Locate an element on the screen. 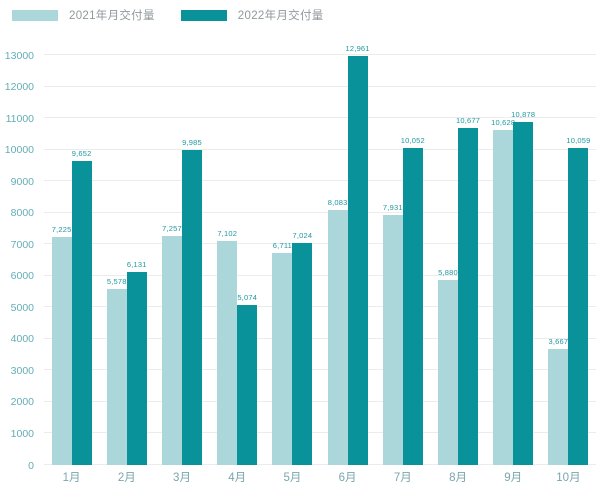 This screenshot has height=490, width=600. legend-swatch-2021 is located at coordinates (35, 15).